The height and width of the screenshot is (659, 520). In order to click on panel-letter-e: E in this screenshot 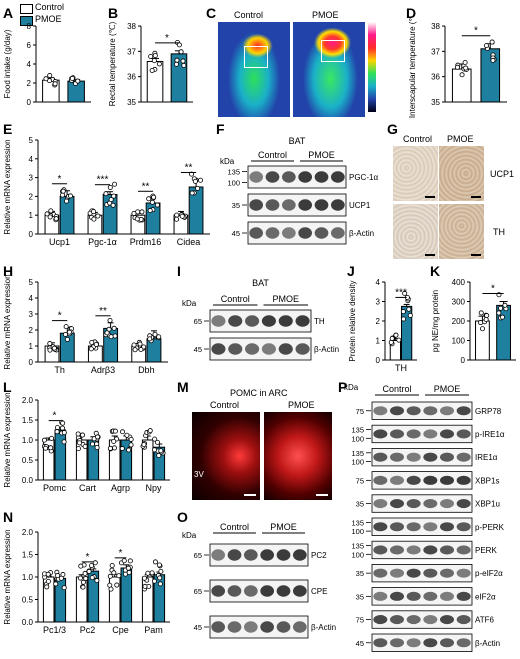, I will do `click(8, 129)`.